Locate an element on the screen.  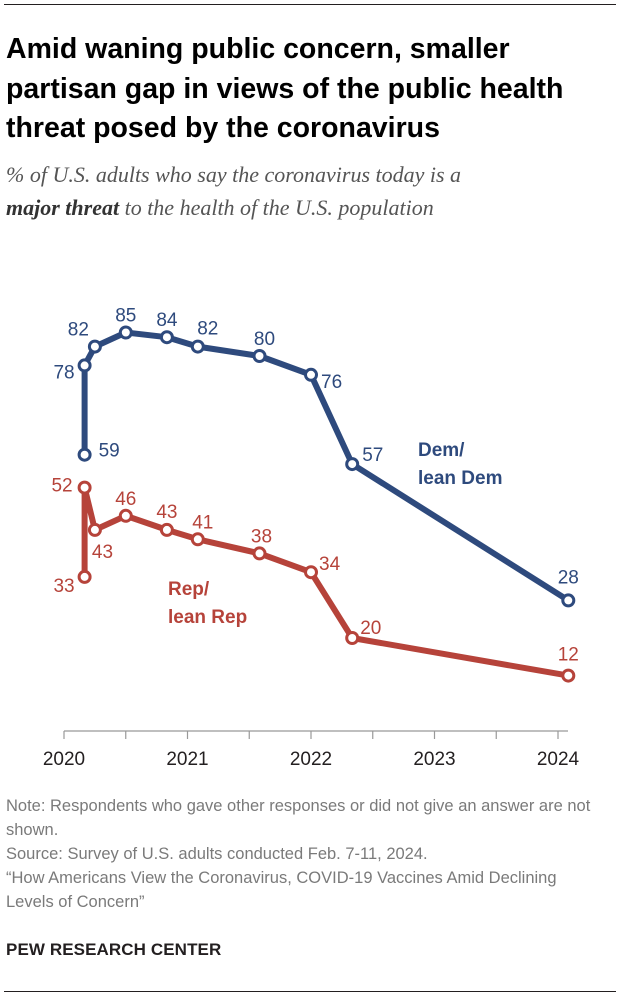
x-axis: 2020 2021 2022 2023 2024 is located at coordinates (311, 750).